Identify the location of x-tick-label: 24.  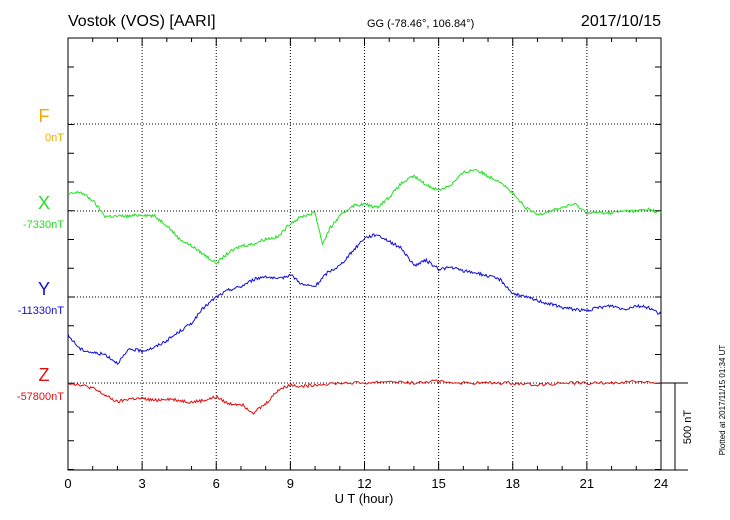
(661, 483).